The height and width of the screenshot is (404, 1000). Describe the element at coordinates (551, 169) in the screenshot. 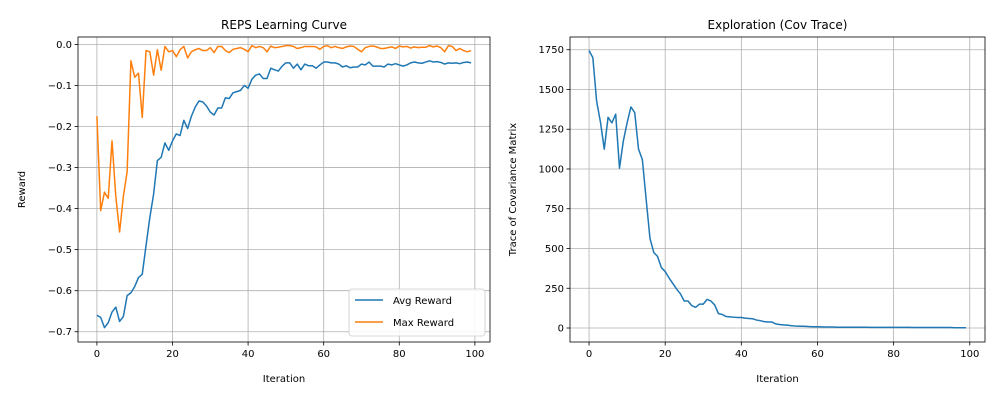

I see `cov-trace-chart-ytick-label: 1000` at that location.